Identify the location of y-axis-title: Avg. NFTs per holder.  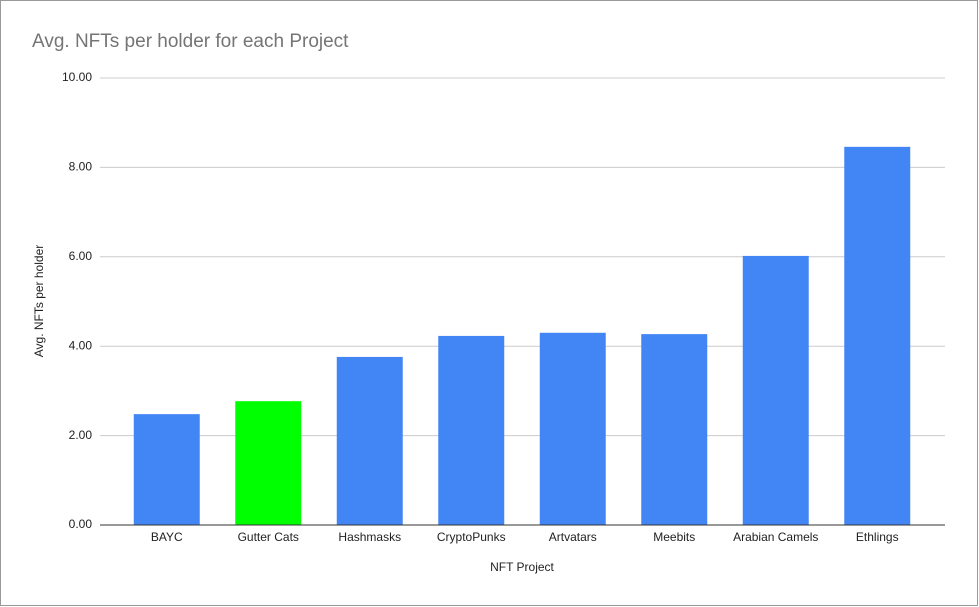
(39, 301).